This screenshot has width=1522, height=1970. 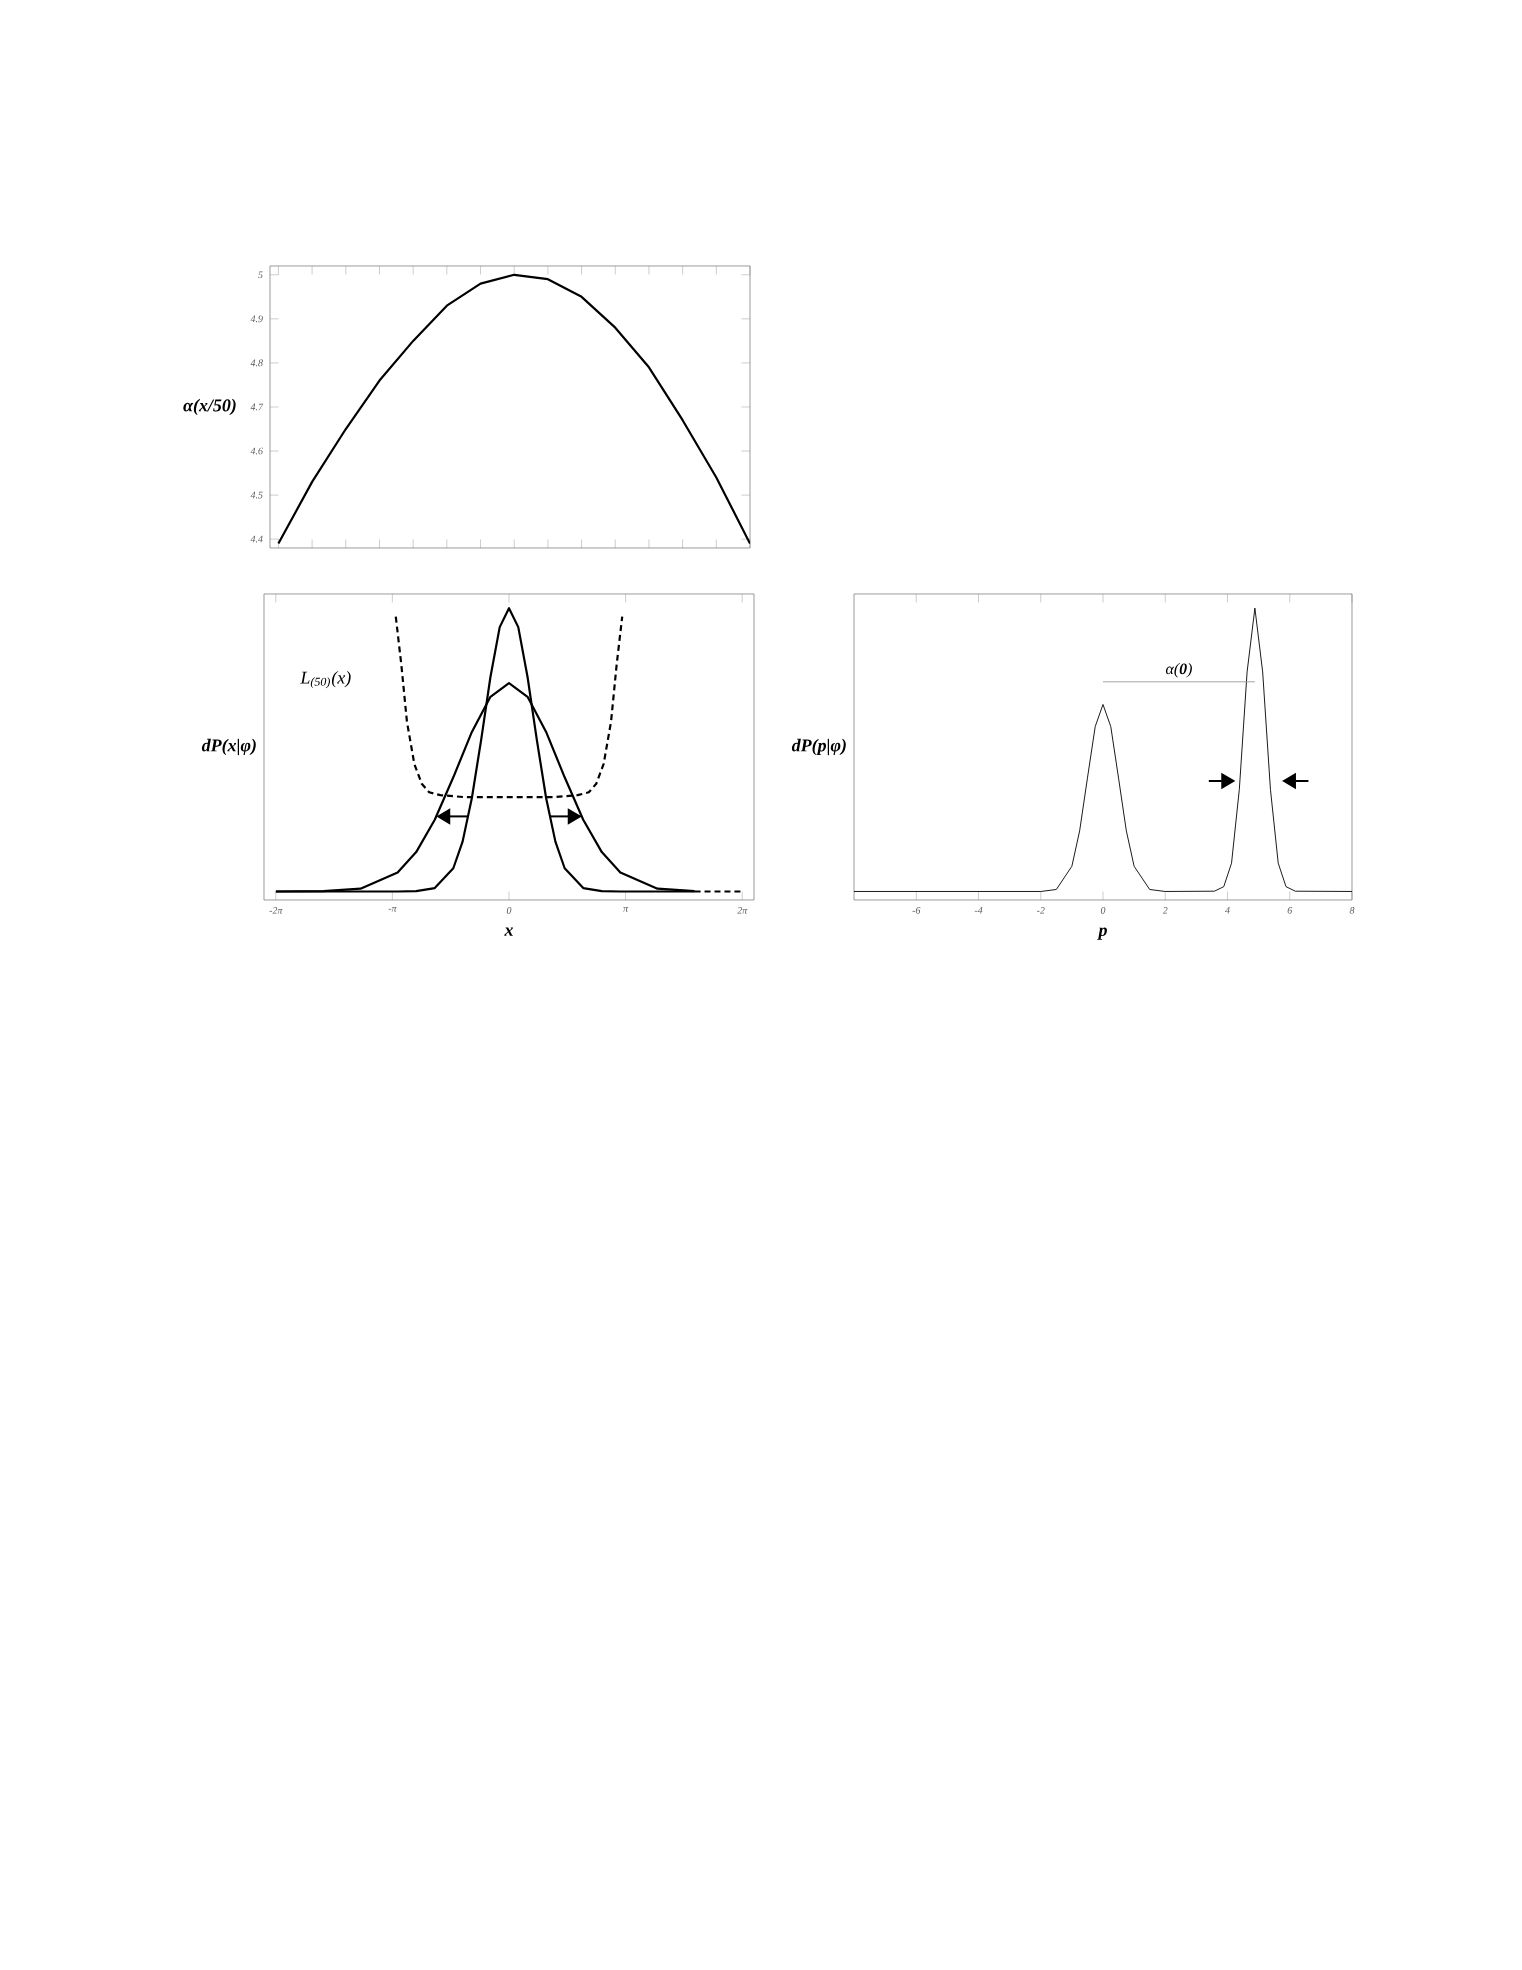 I want to click on x-axis-title: x, so click(x=509, y=931).